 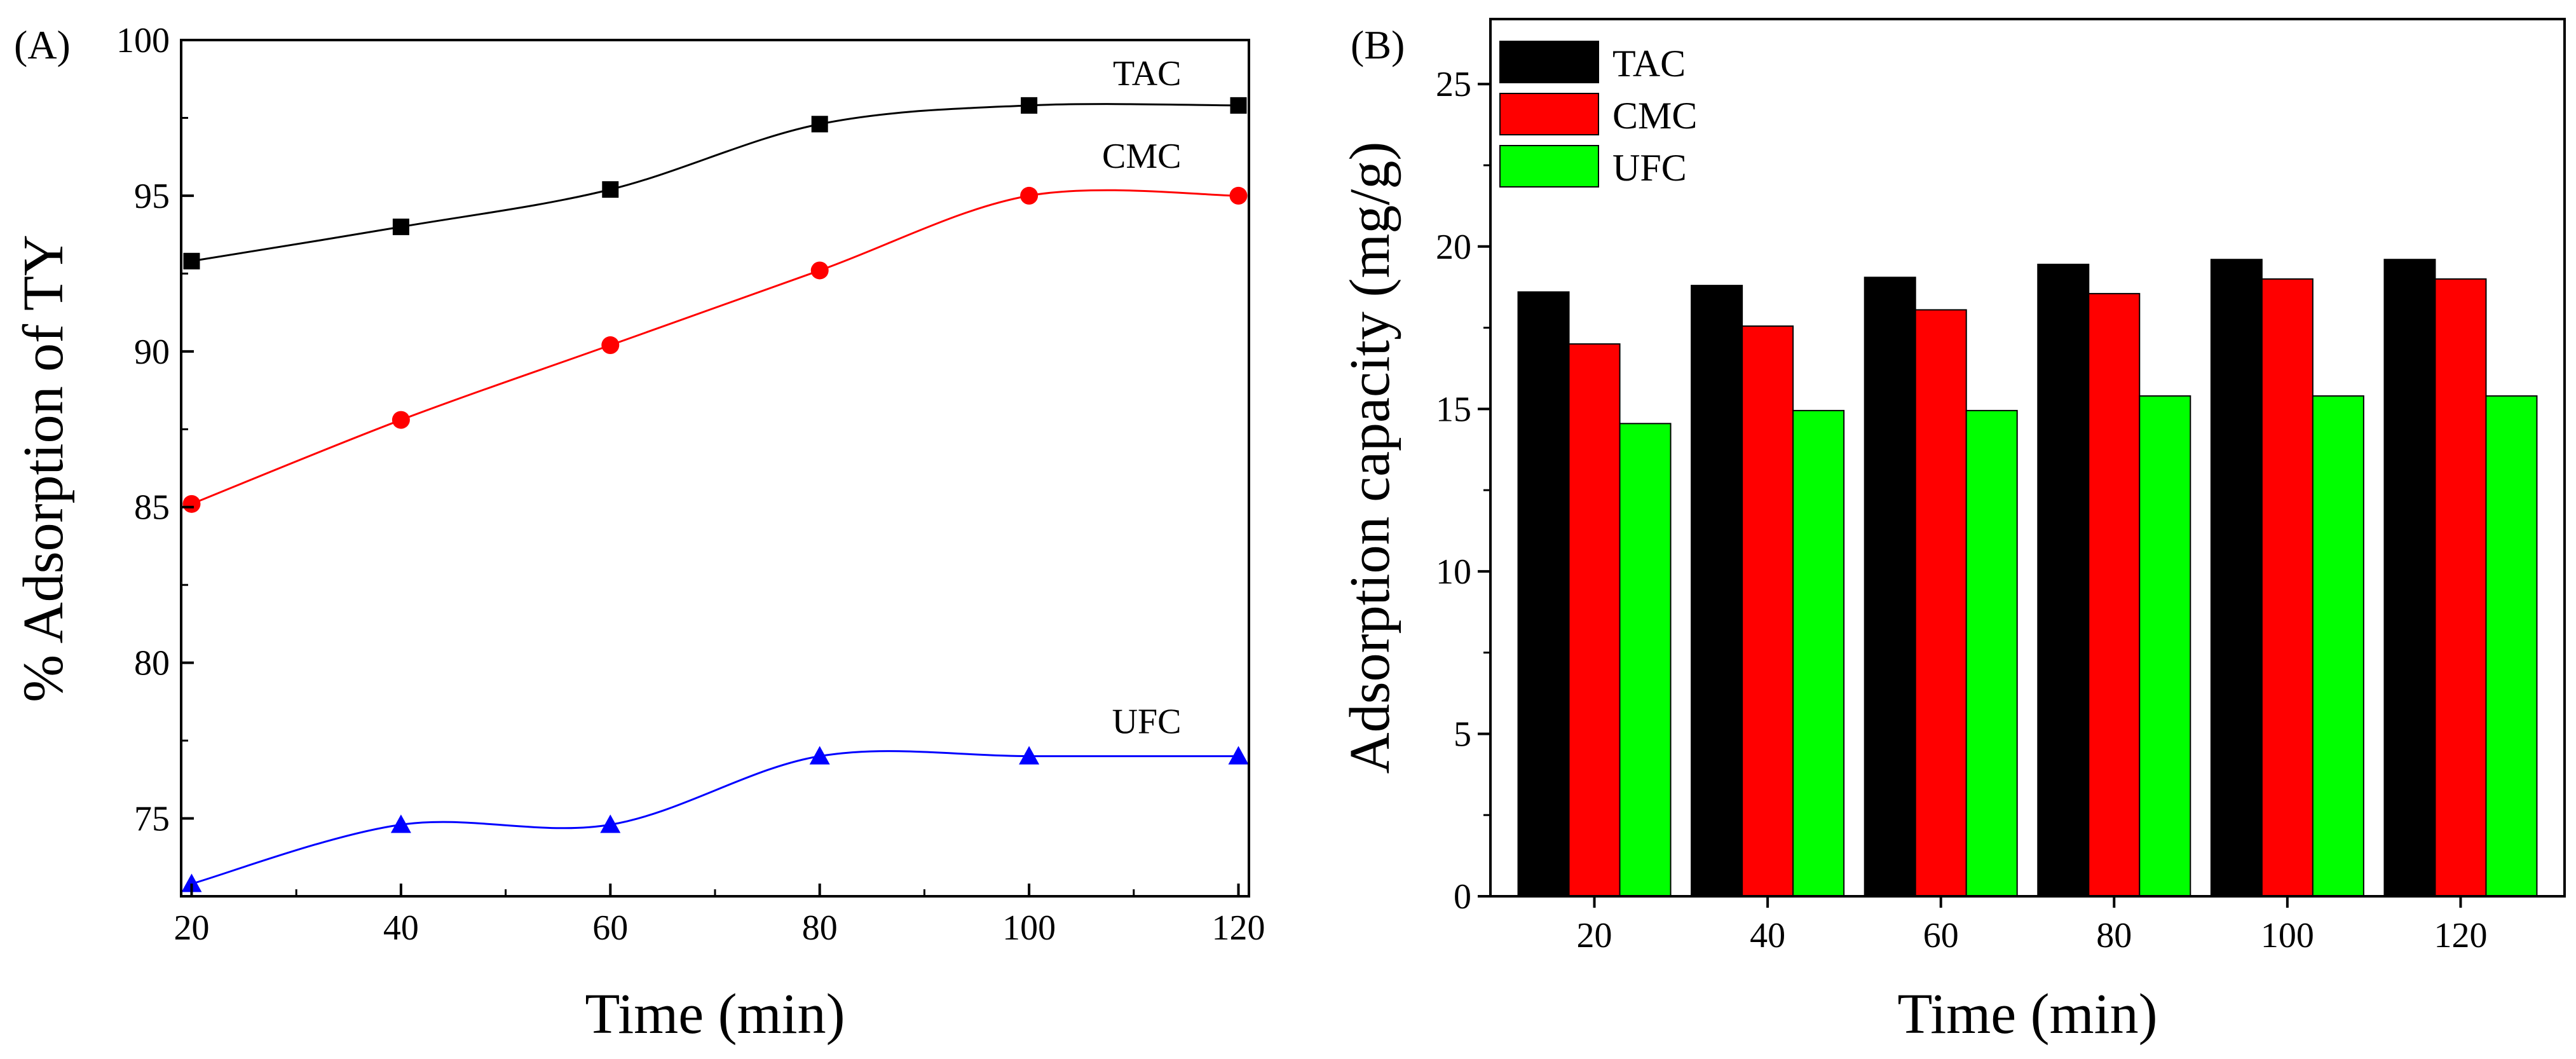 I want to click on panel-b-label: (B), so click(x=1378, y=45).